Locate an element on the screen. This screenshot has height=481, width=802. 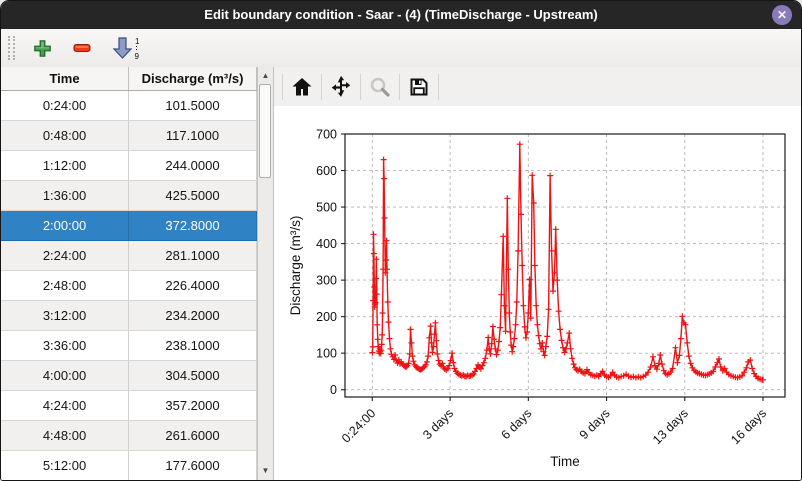
close-button: ✕ is located at coordinates (782, 15).